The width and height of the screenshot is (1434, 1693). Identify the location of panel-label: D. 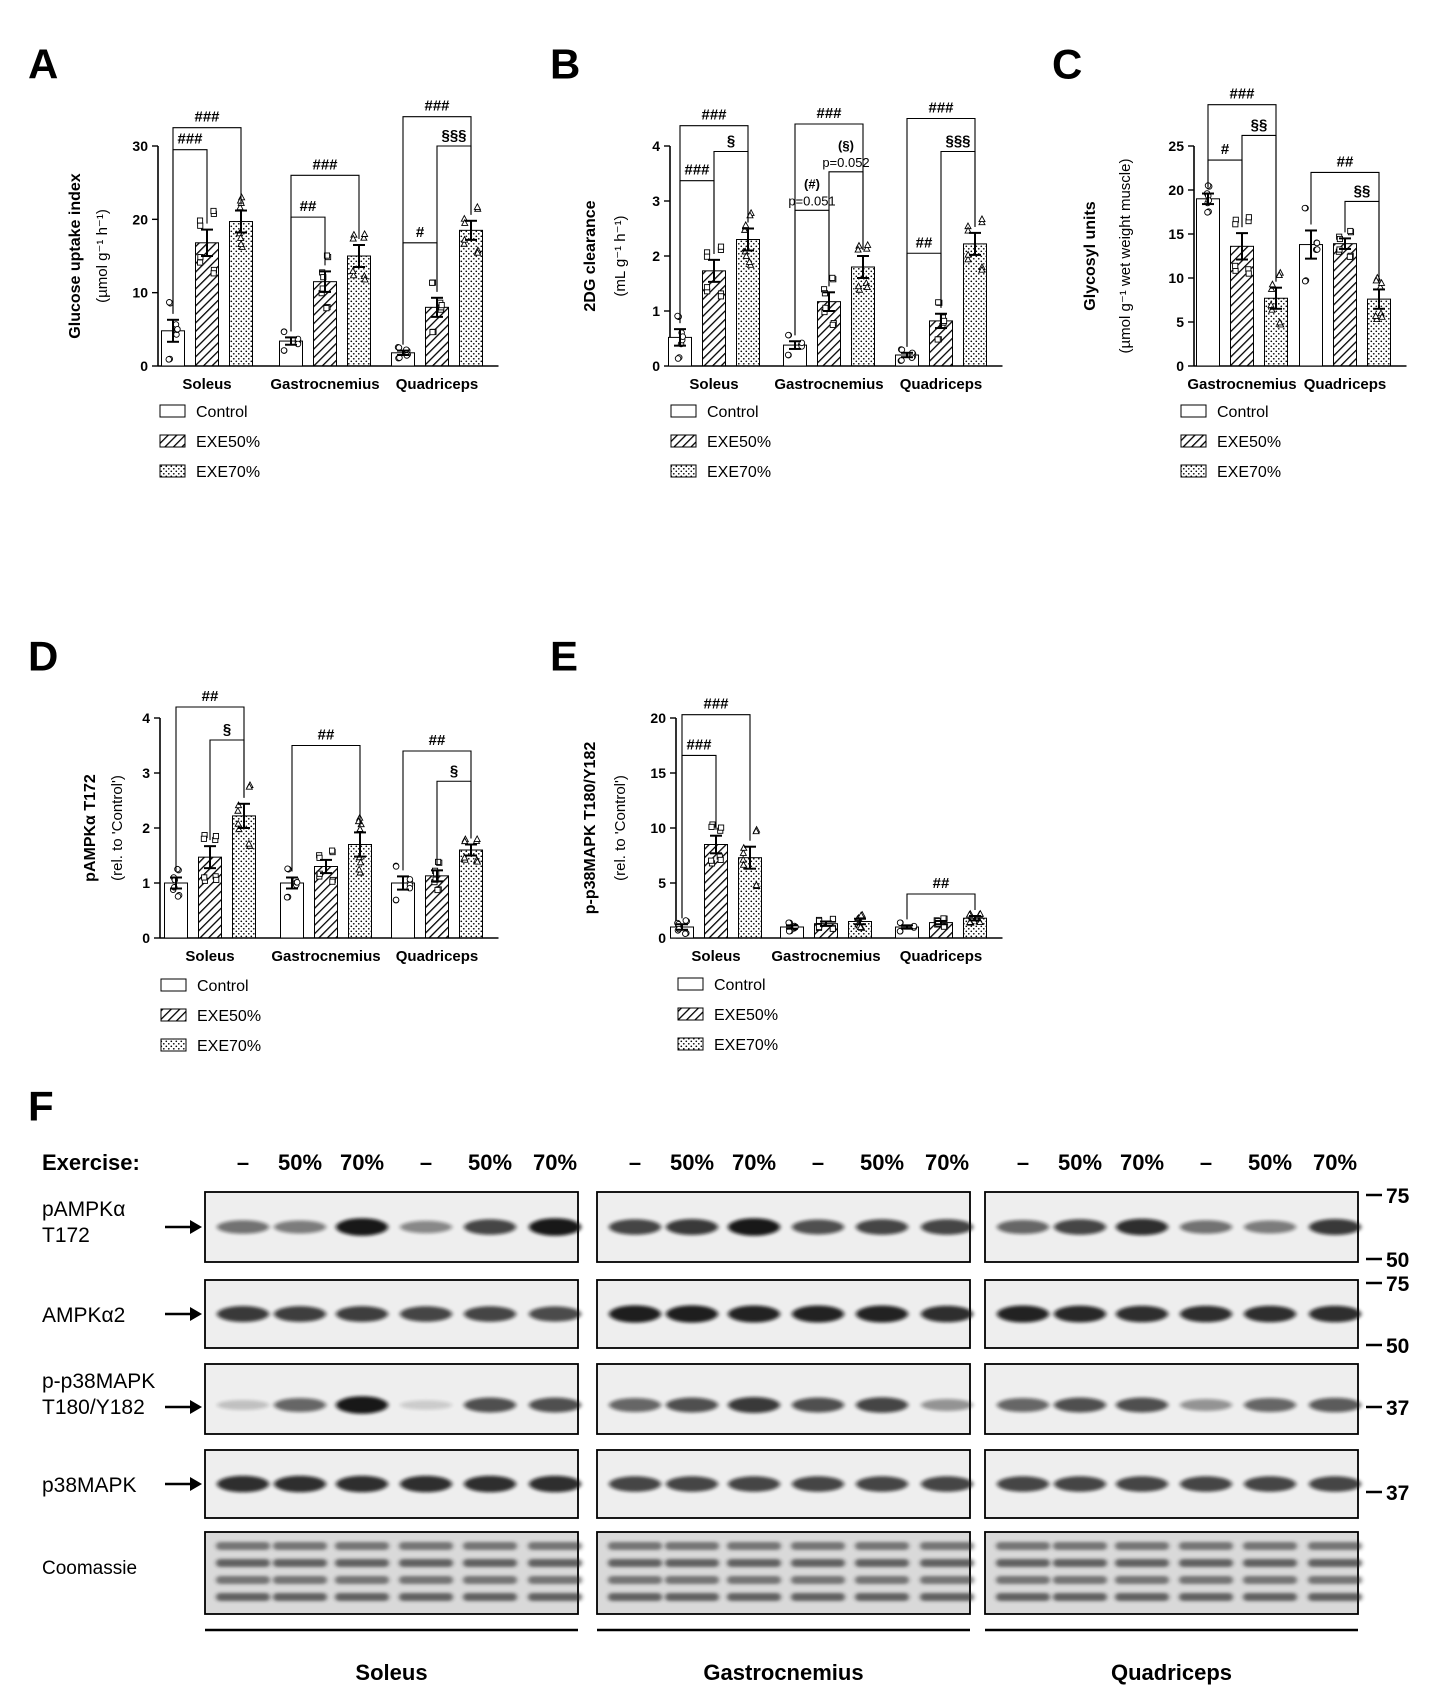
(43, 655).